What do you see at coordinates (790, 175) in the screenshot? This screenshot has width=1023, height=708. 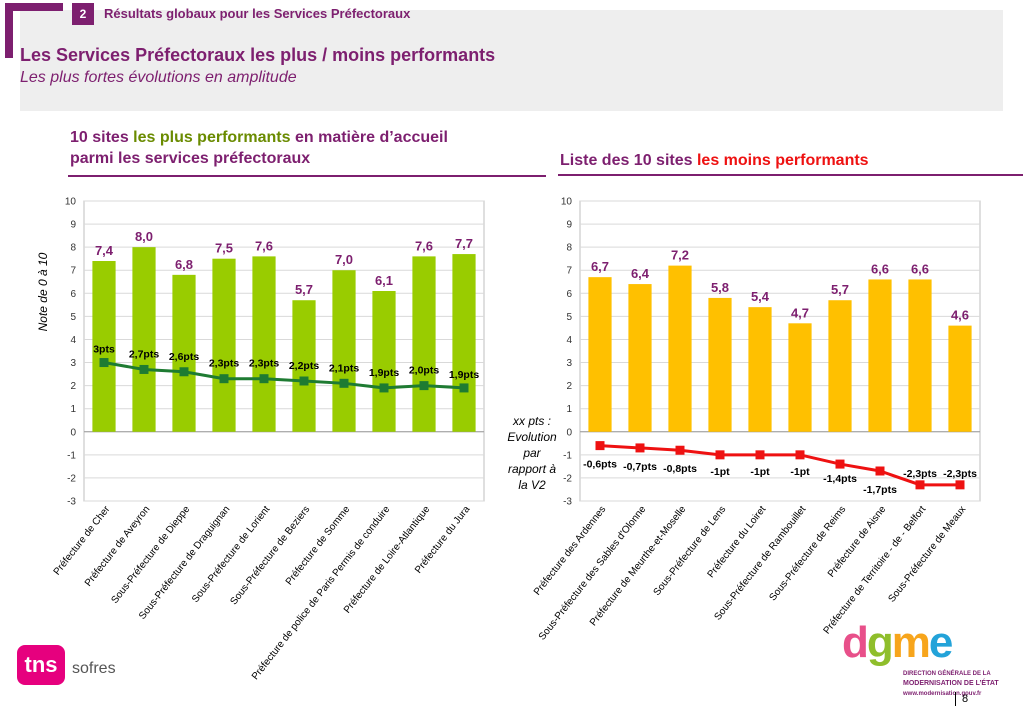 I see `right-title-underline` at bounding box center [790, 175].